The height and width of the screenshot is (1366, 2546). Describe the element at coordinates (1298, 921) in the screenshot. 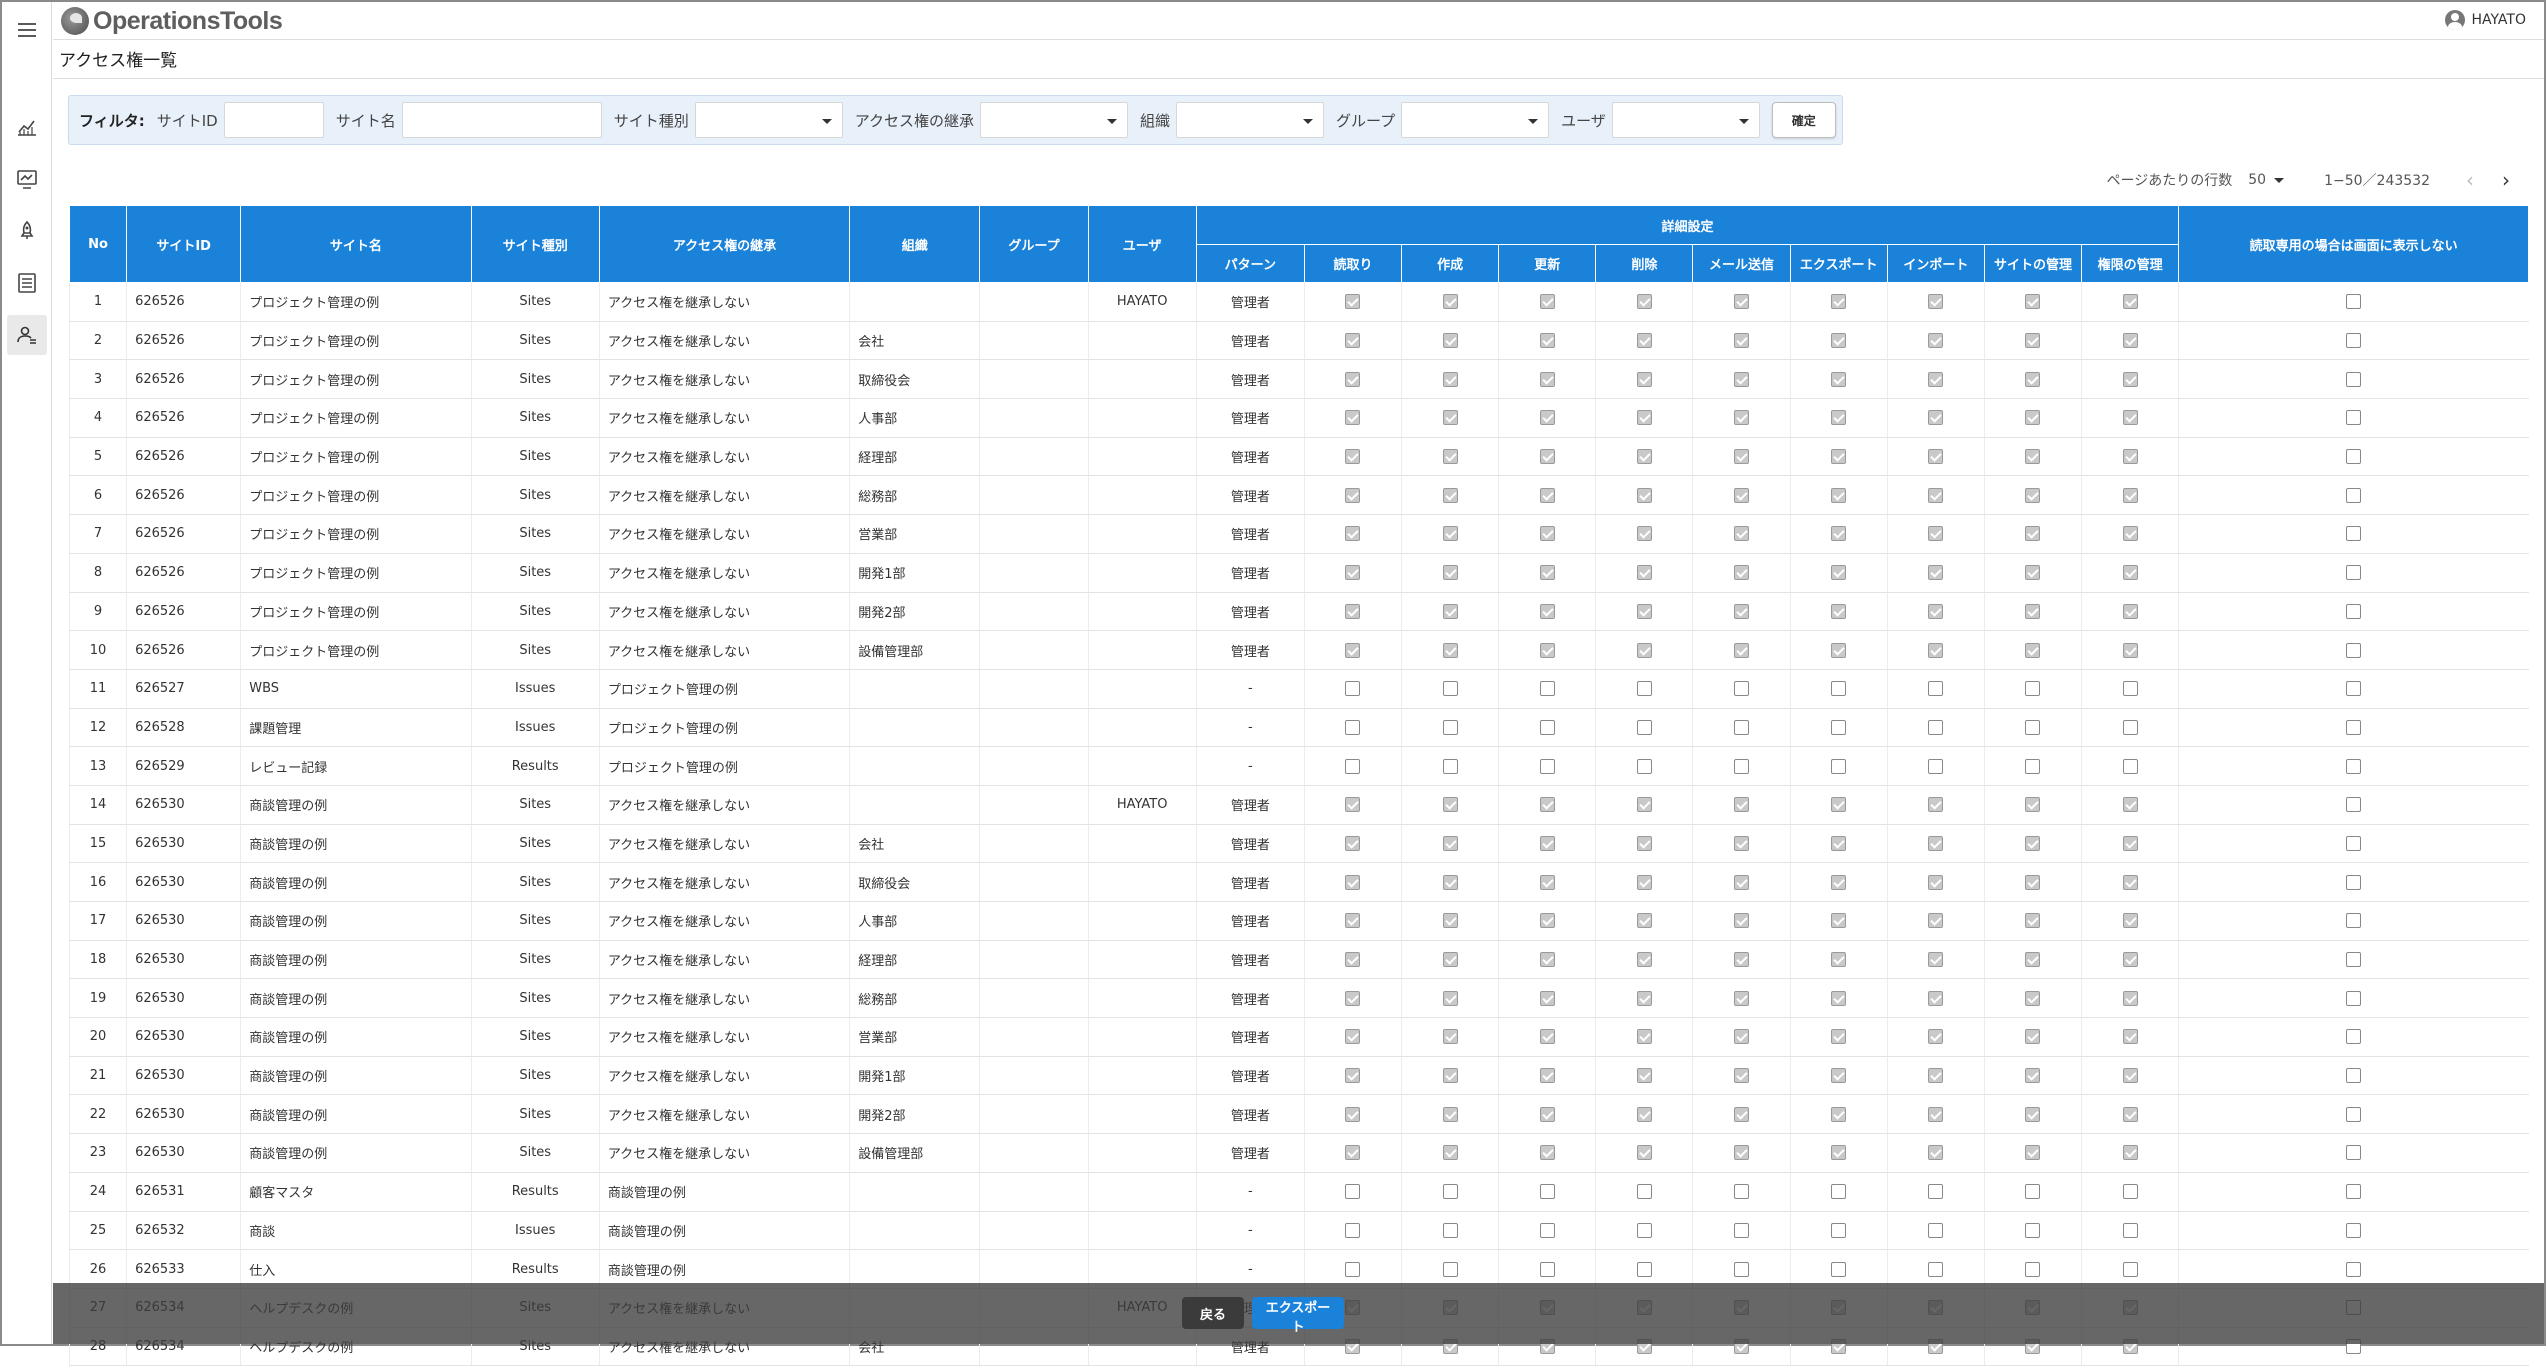

I see `table-row: 17 626530 商談管理の例 Sites アクセス権を継承しない 人事部 管理者` at that location.